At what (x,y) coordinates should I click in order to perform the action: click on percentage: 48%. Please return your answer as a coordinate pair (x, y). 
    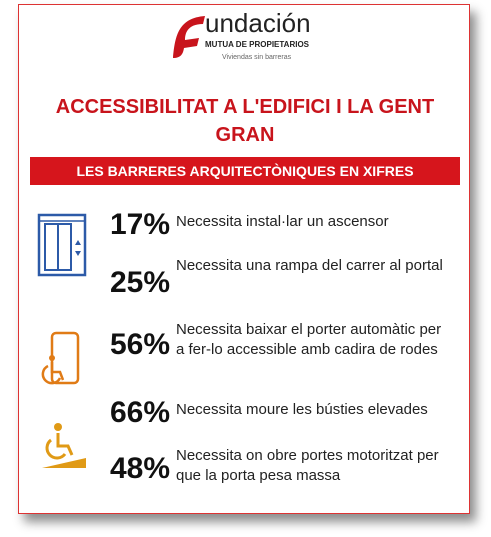
    Looking at the image, I should click on (139, 468).